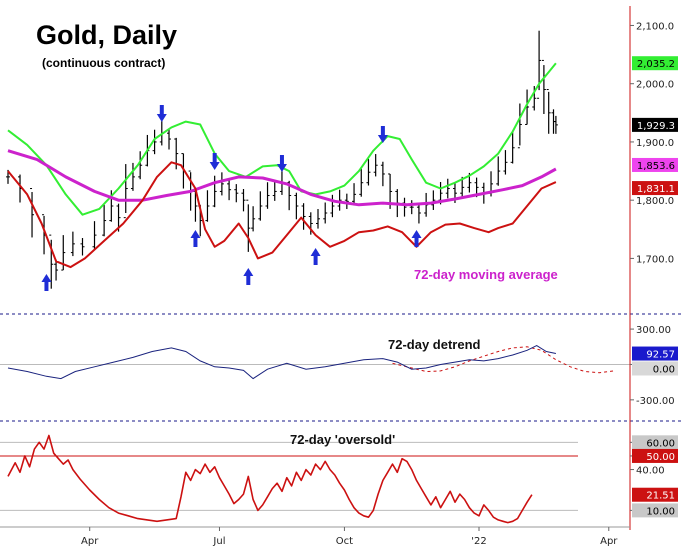  What do you see at coordinates (655, 143) in the screenshot?
I see `price-tick-label: 1,900.0` at bounding box center [655, 143].